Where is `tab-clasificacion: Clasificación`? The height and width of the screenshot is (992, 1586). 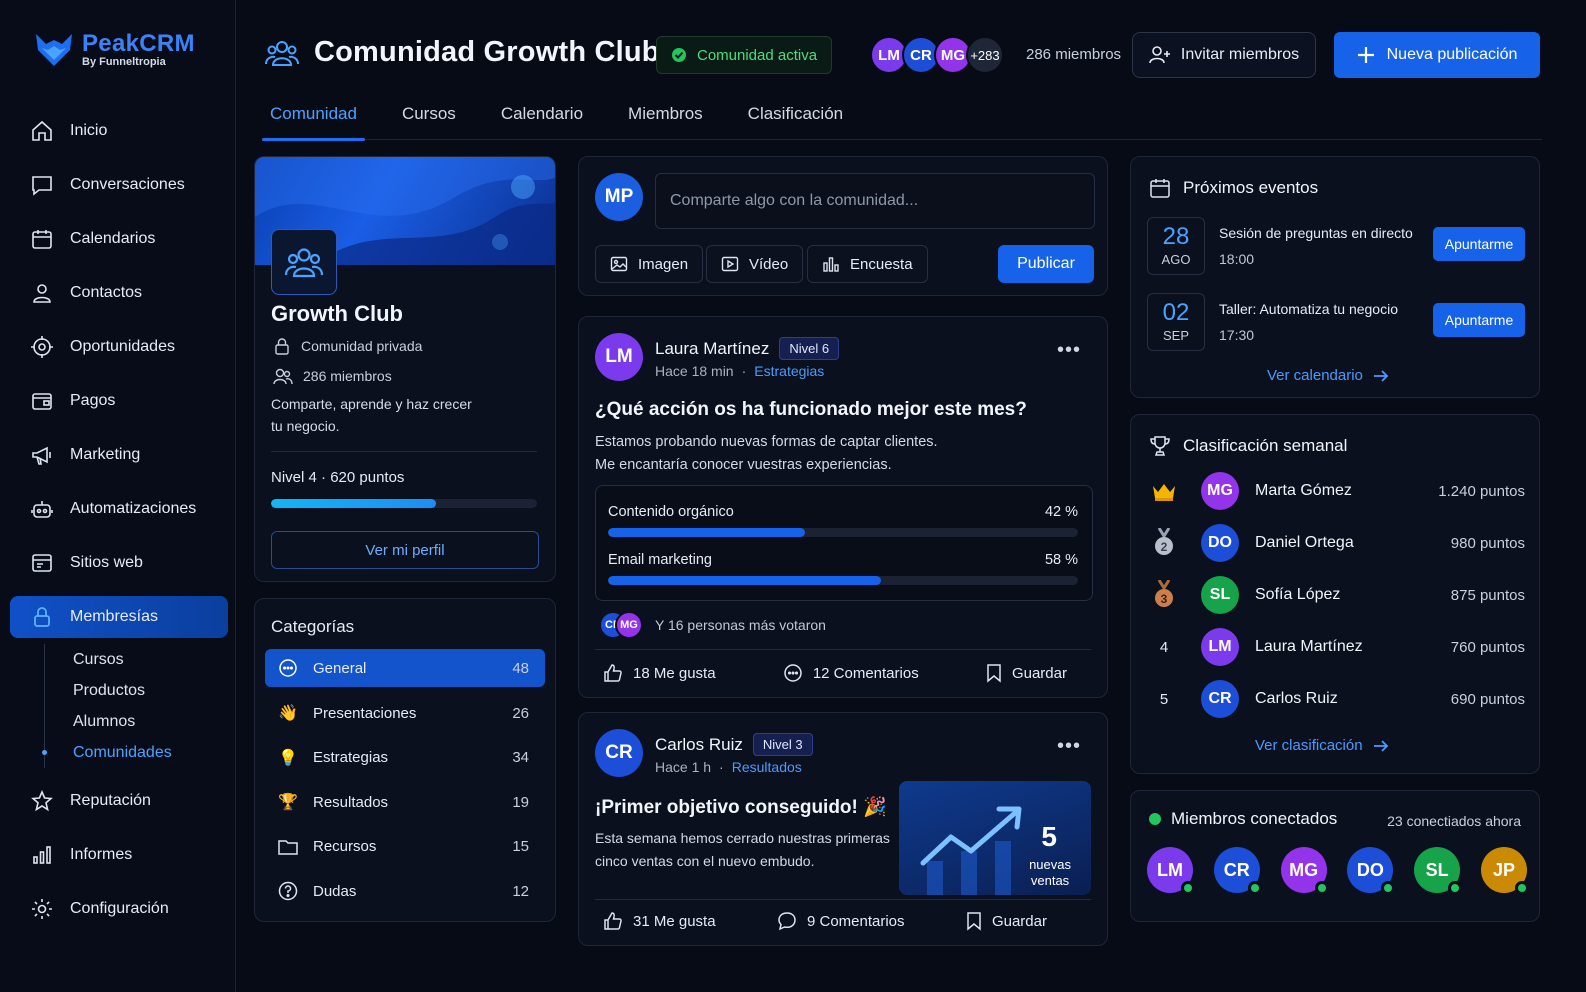 tab-clasificacion: Clasificación is located at coordinates (795, 113).